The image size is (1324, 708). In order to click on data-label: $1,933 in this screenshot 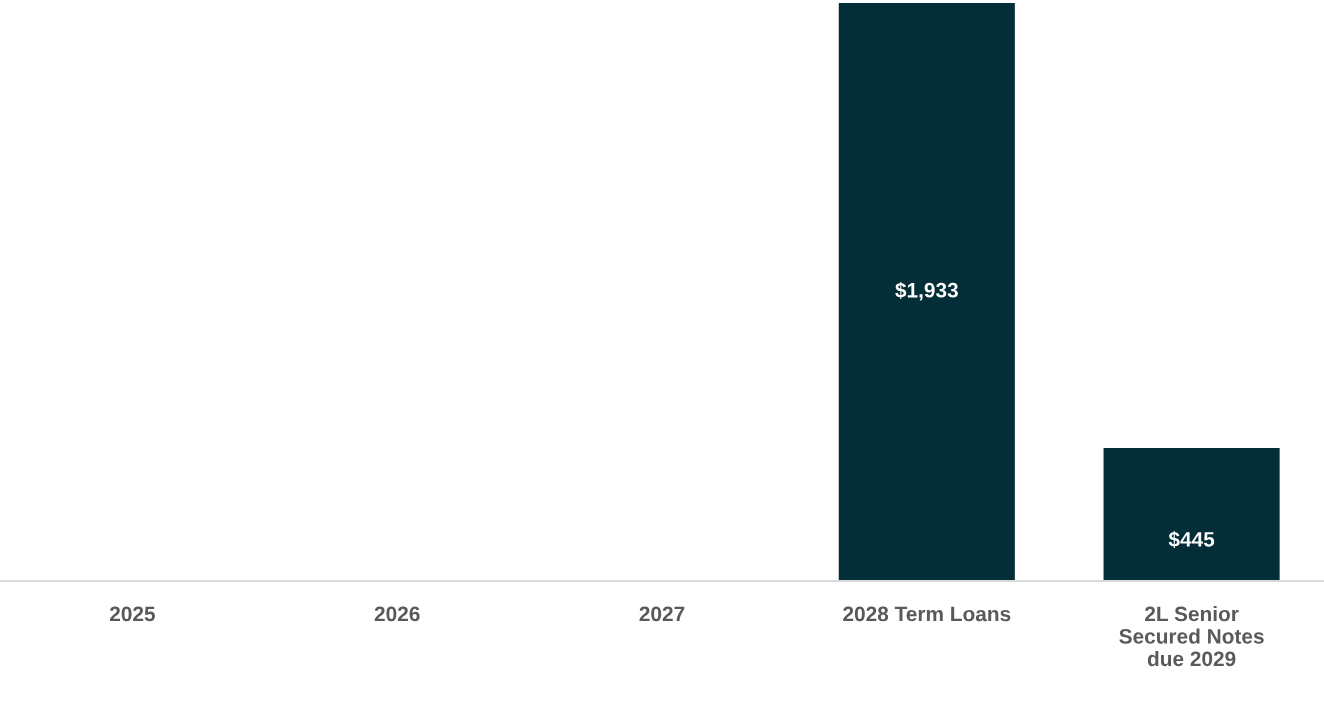, I will do `click(926, 291)`.